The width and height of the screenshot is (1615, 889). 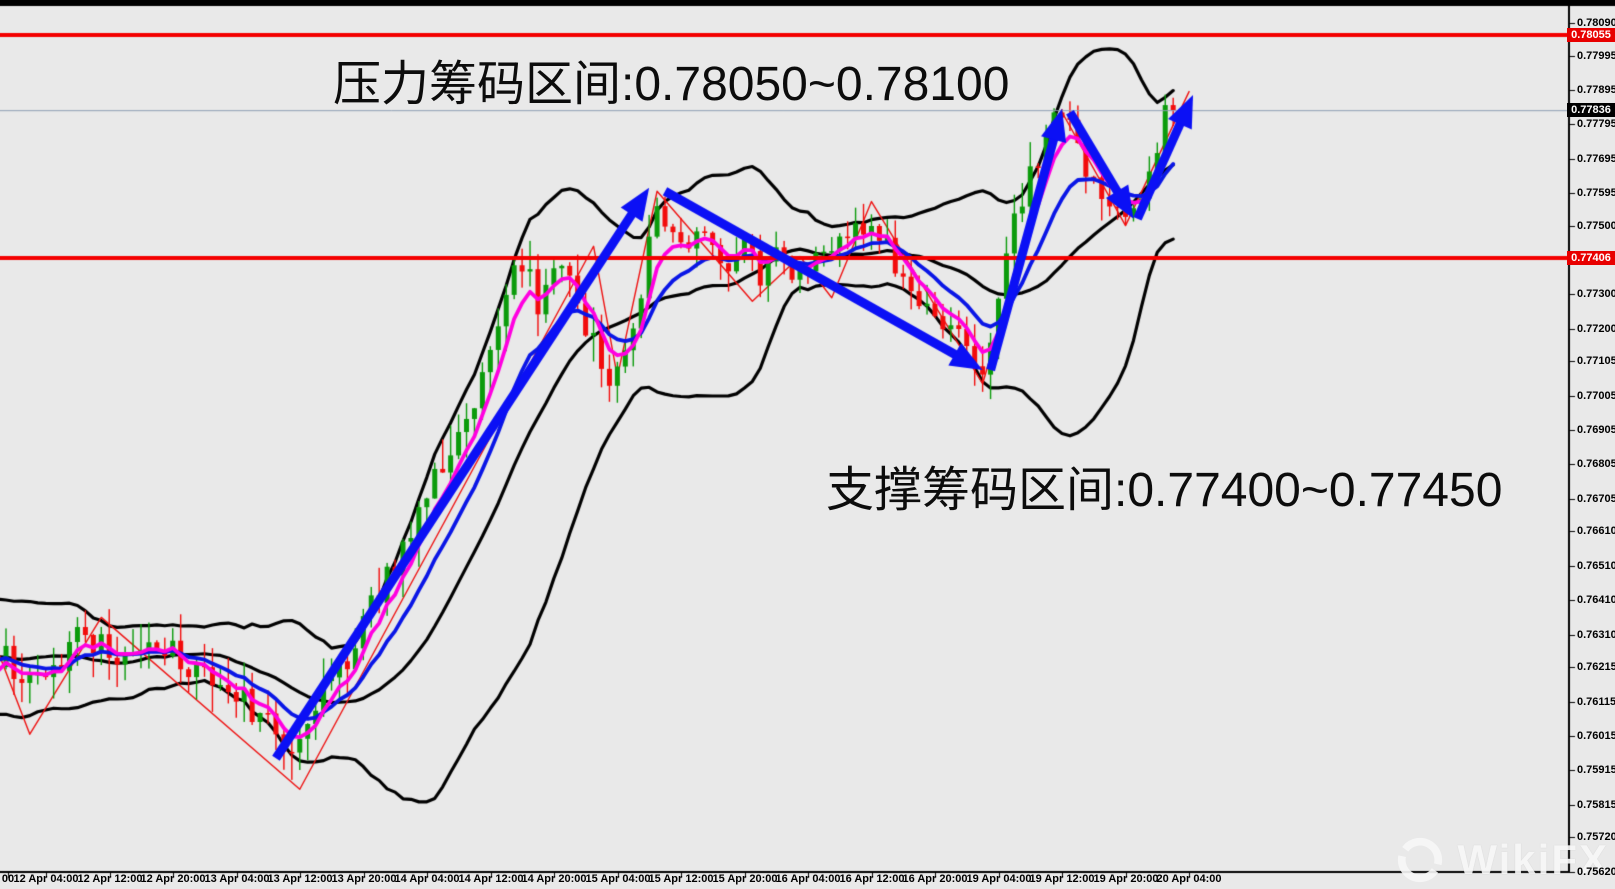 What do you see at coordinates (745, 879) in the screenshot?
I see `time-axis-label: 15 Apr 20:00` at bounding box center [745, 879].